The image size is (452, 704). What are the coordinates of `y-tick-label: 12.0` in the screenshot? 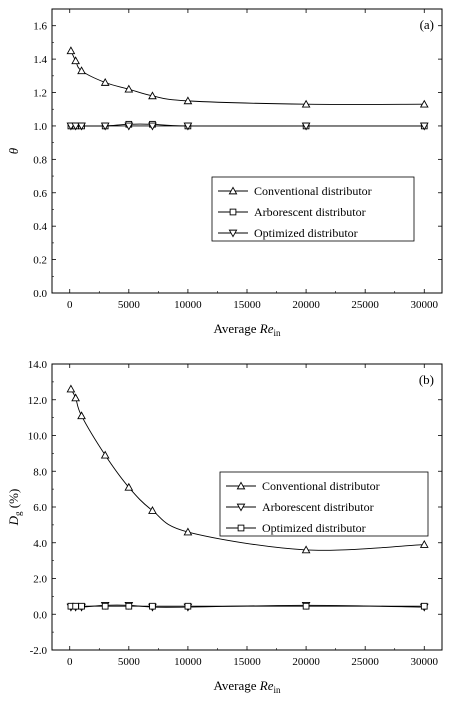 It's located at (38, 401).